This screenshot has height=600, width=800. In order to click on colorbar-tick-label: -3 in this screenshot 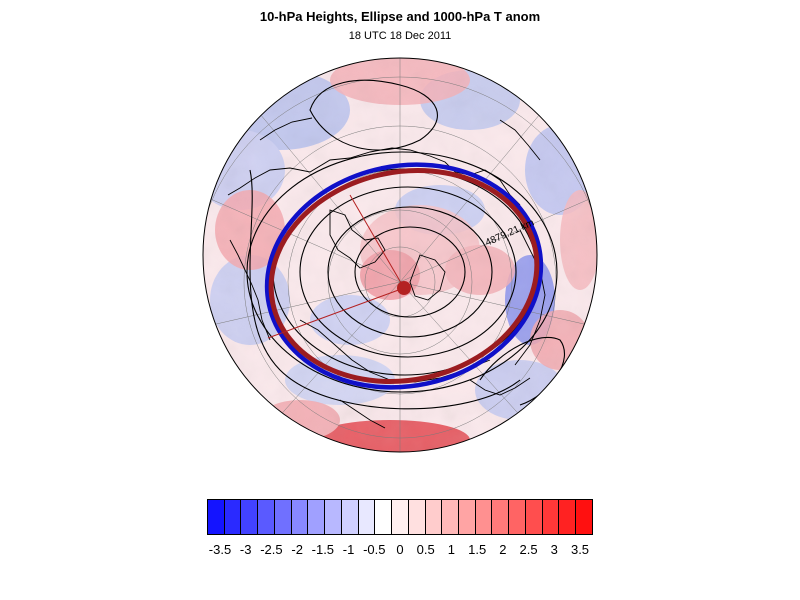, I will do `click(245, 549)`.